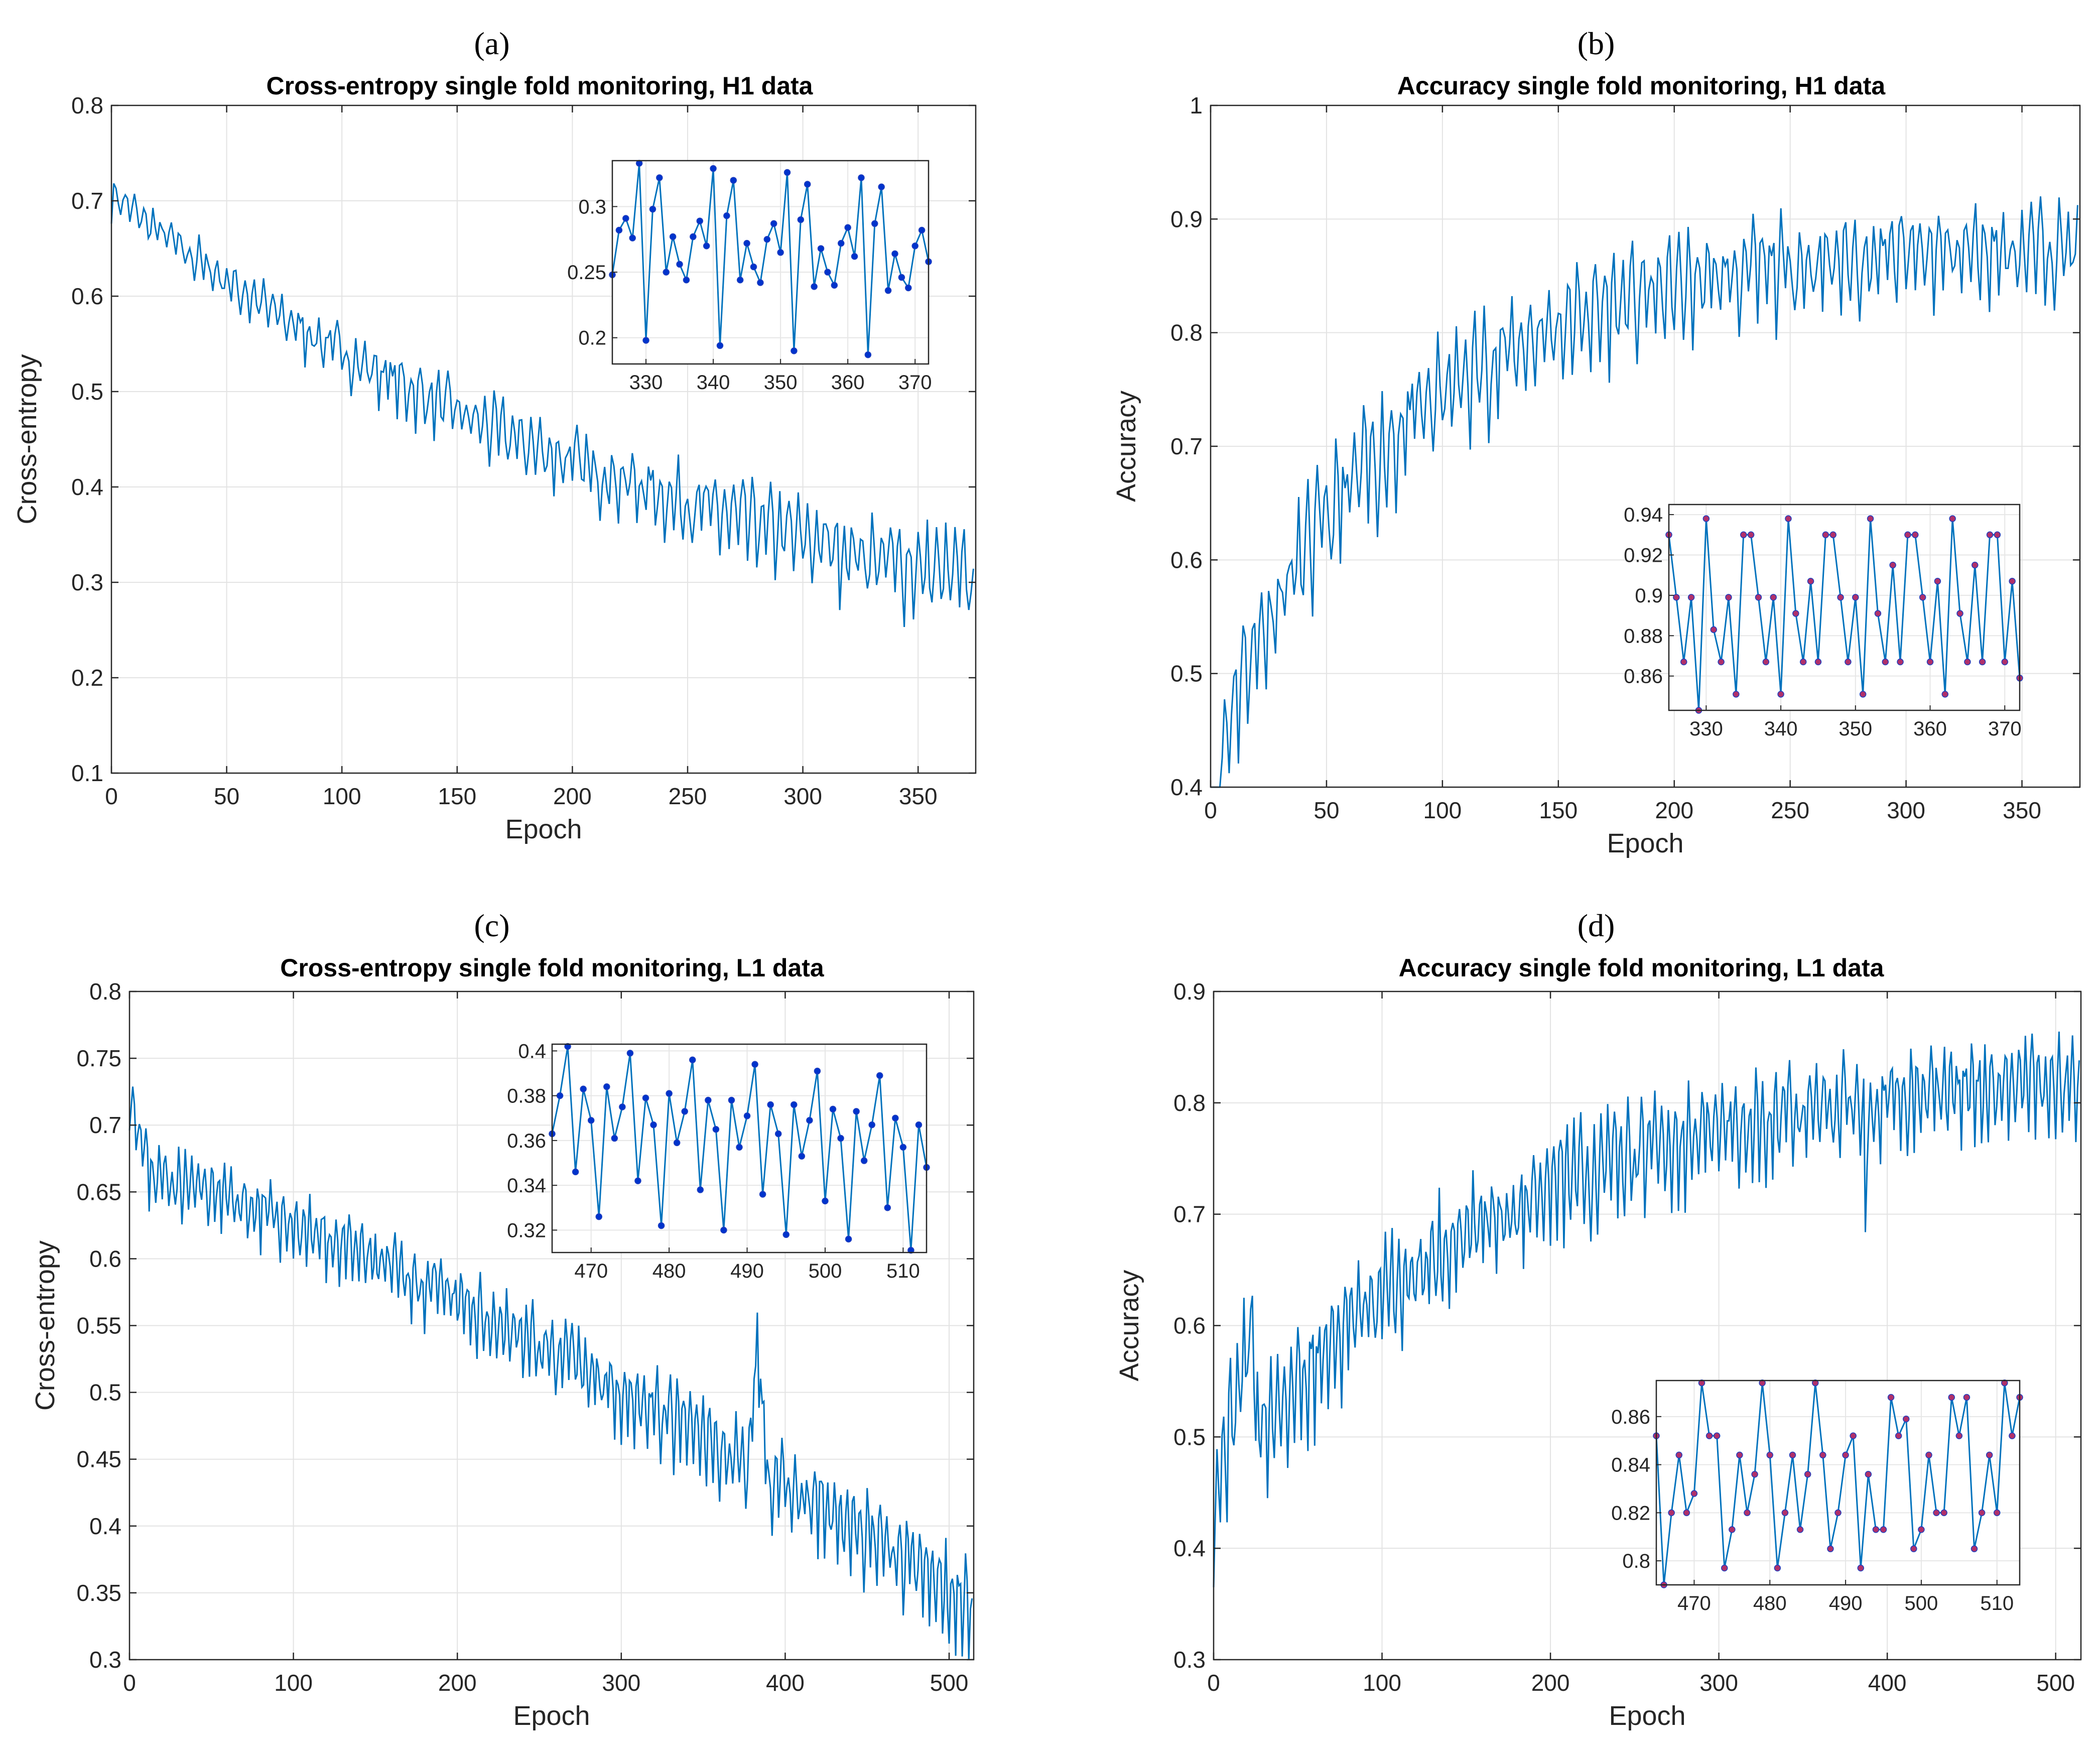 This screenshot has width=2100, height=1747. Describe the element at coordinates (1596, 44) in the screenshot. I see `panel-letter: (b)` at that location.